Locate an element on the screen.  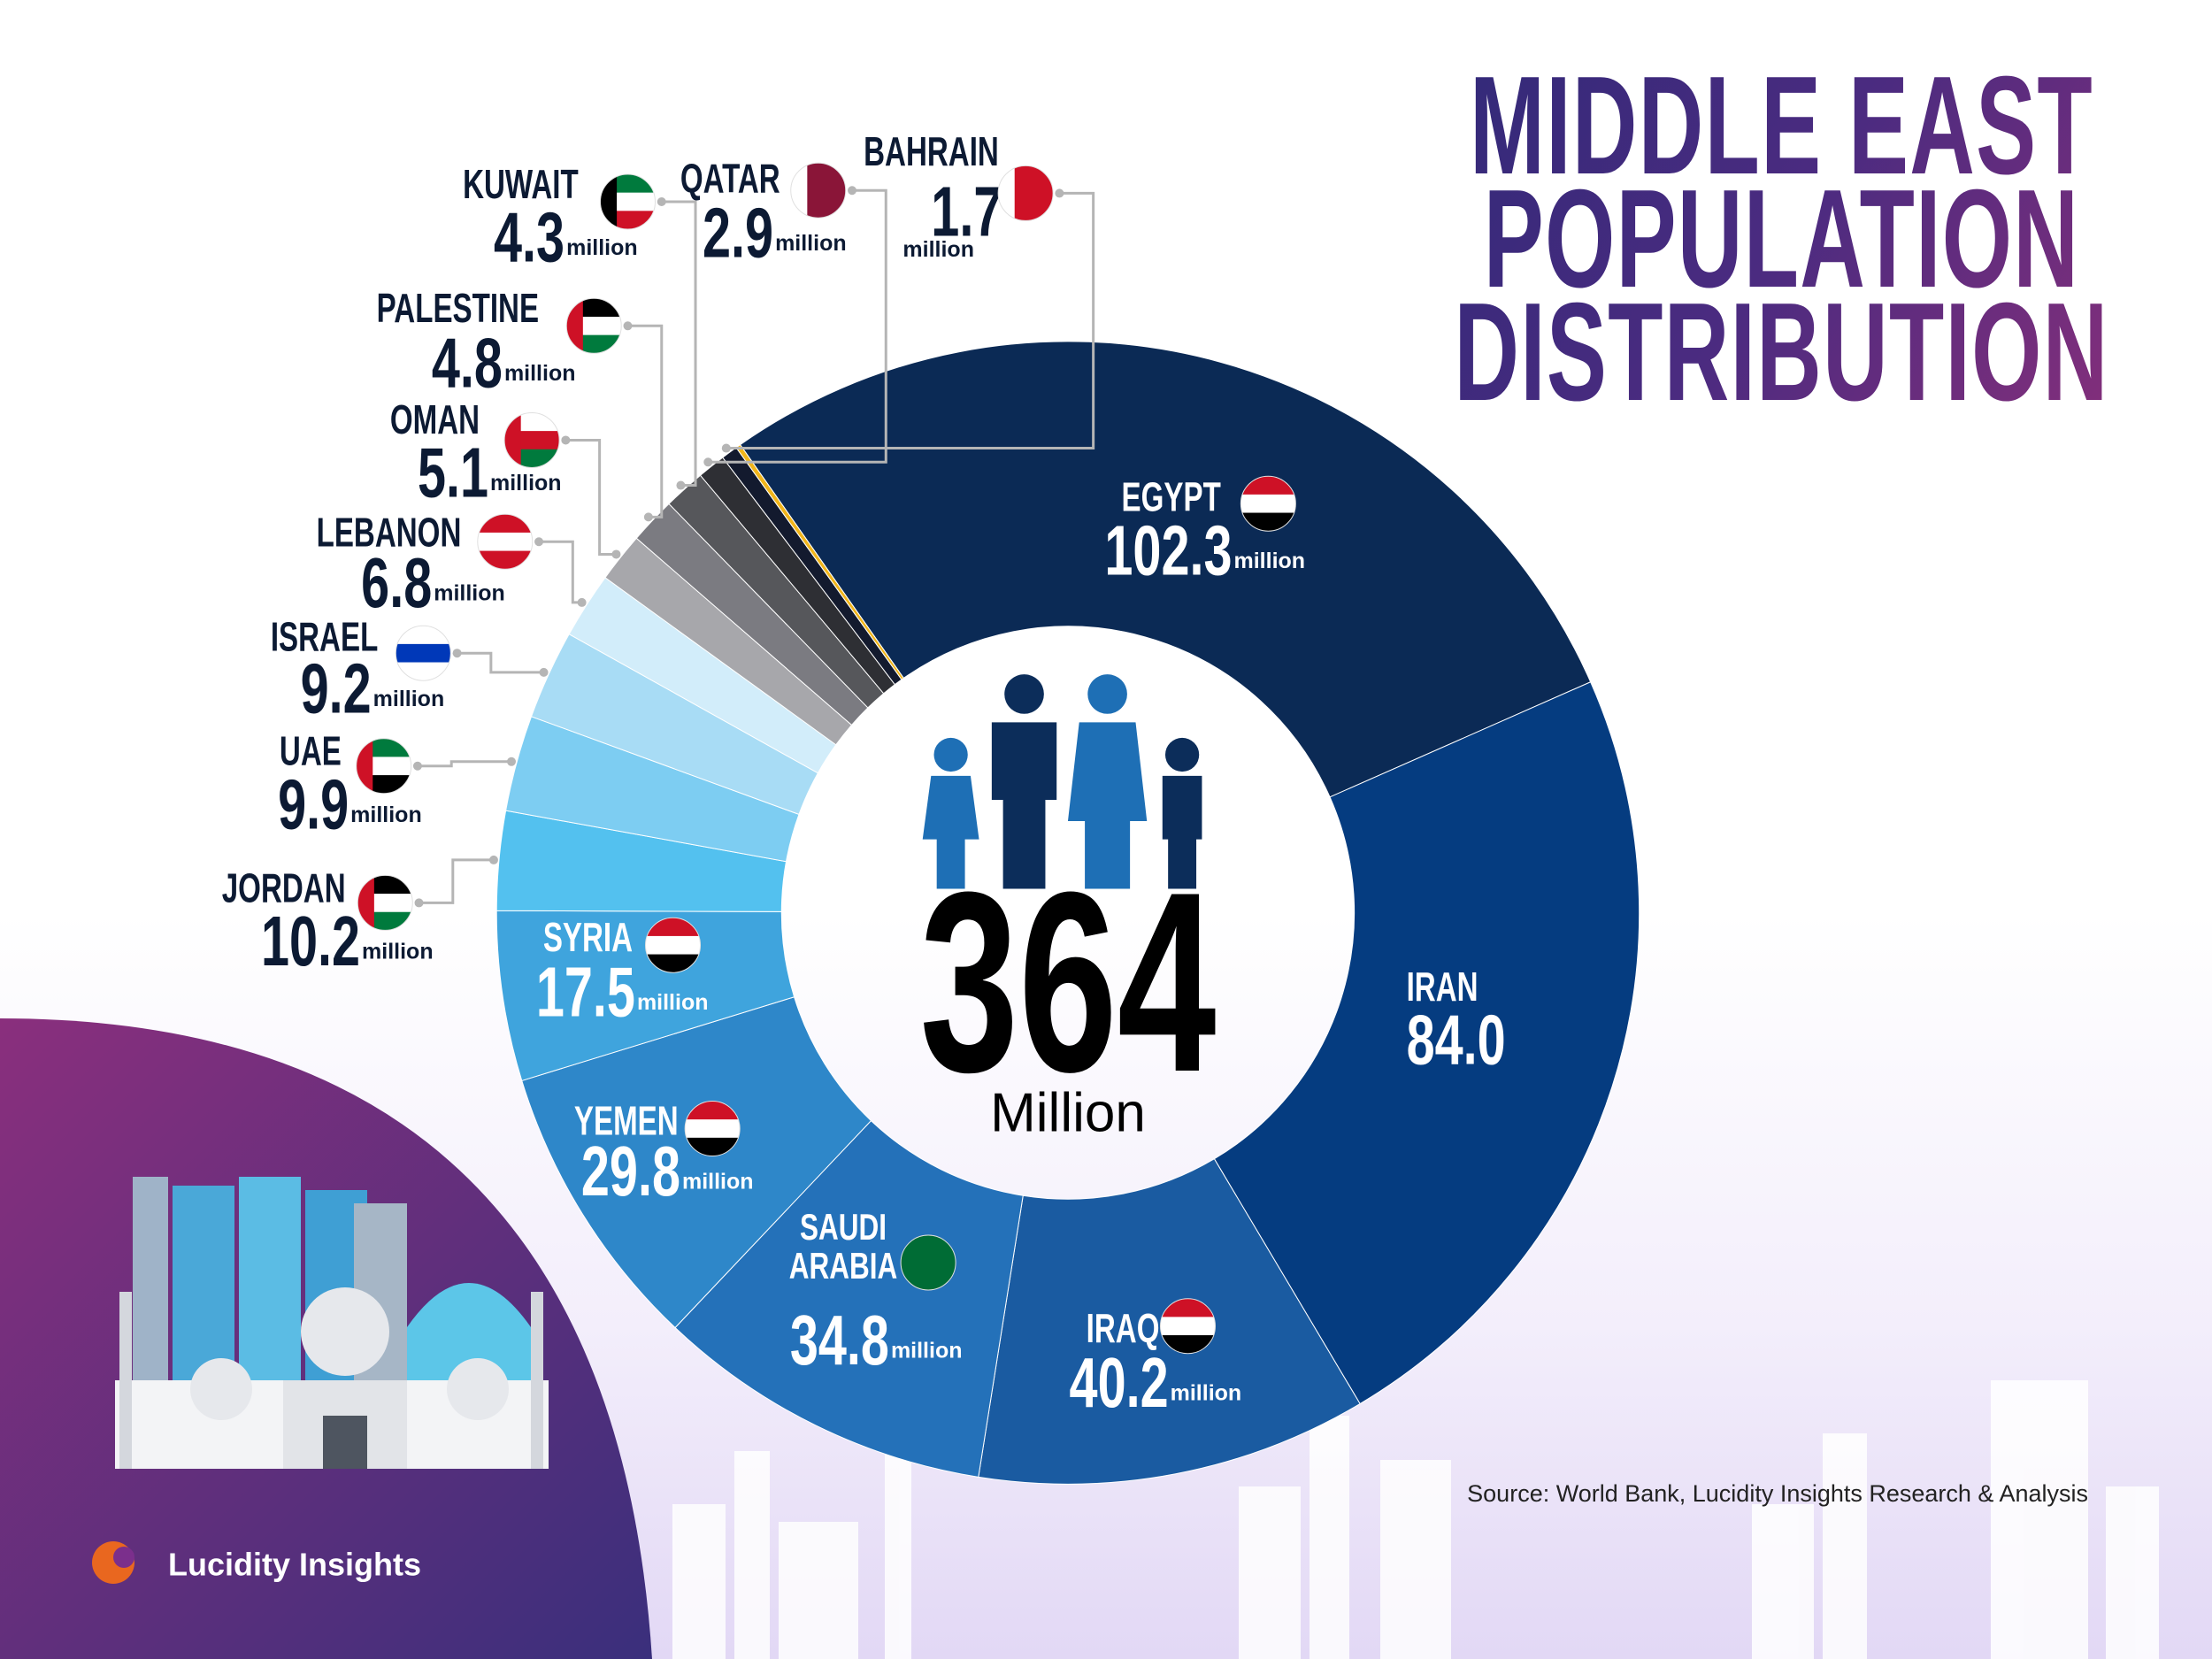
category-label: BAHRAIN is located at coordinates (932, 152).